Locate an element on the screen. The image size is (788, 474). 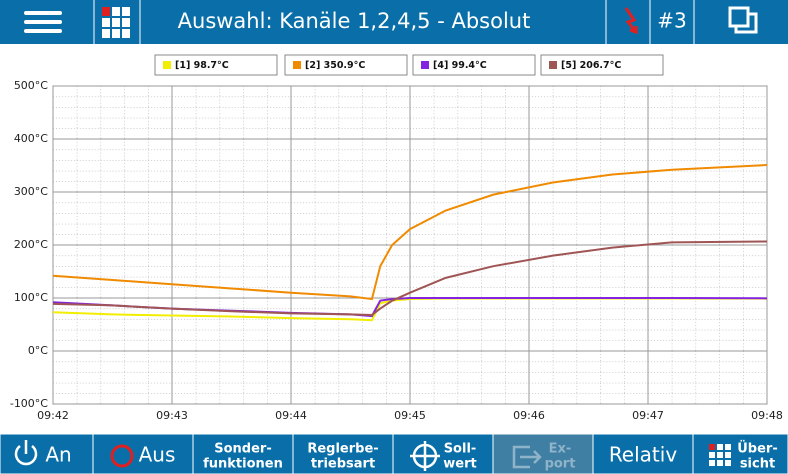
window-icon is located at coordinates (743, 20).